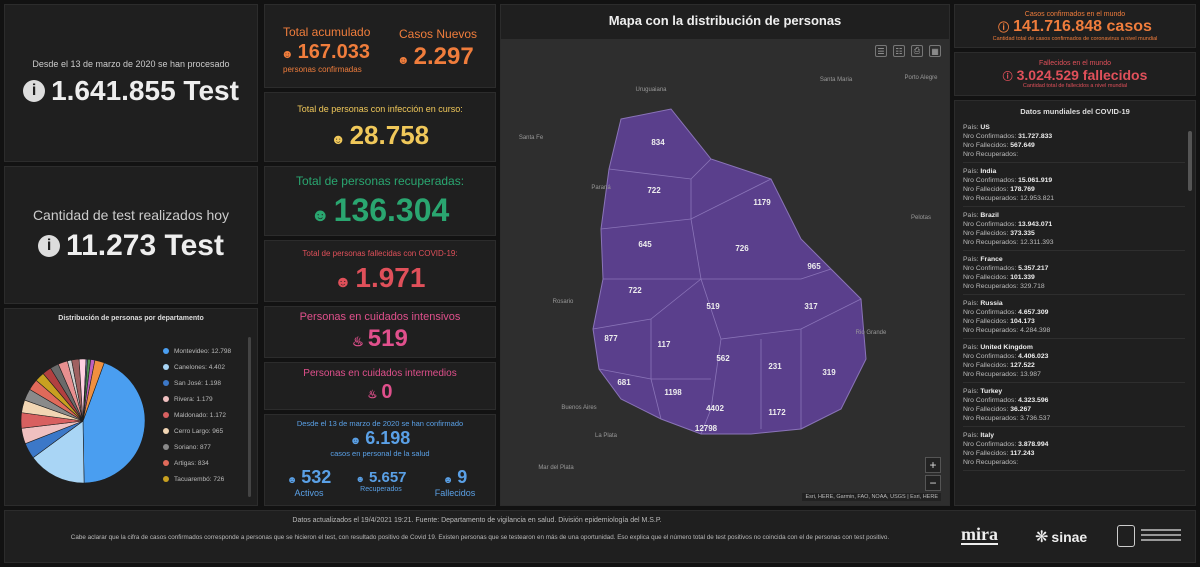 The width and height of the screenshot is (1200, 567). What do you see at coordinates (651, 90) in the screenshot?
I see `map-place-uruguaiana: Uruguaiana` at bounding box center [651, 90].